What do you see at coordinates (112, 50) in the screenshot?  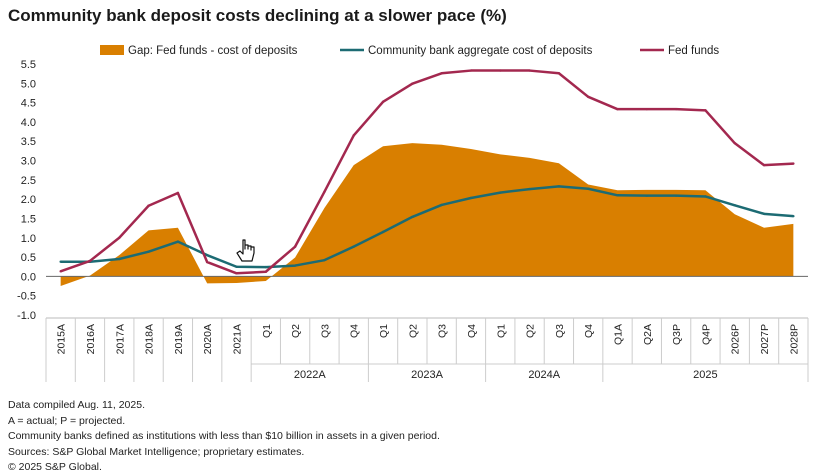 I see `legend-swatch-gap` at bounding box center [112, 50].